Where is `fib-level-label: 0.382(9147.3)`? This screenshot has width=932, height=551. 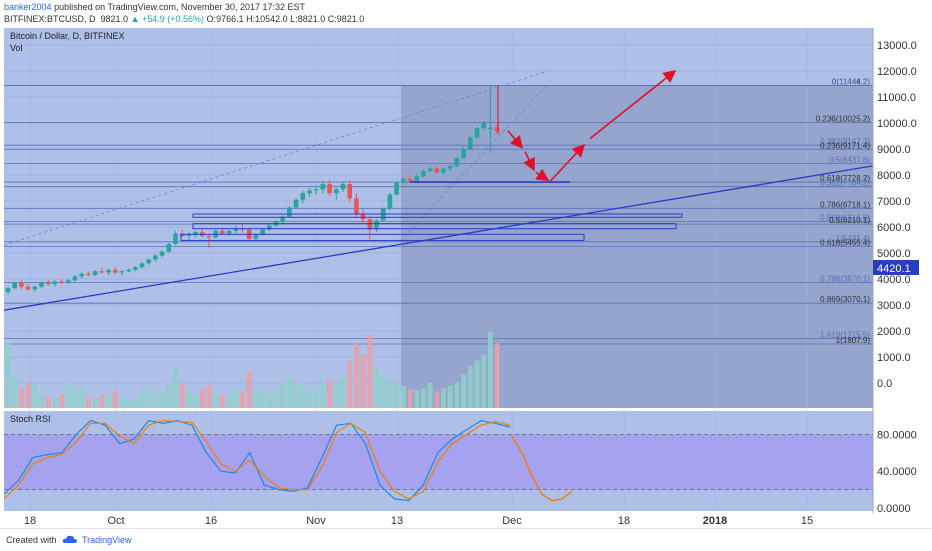 fib-level-label: 0.382(9147.3) is located at coordinates (845, 141).